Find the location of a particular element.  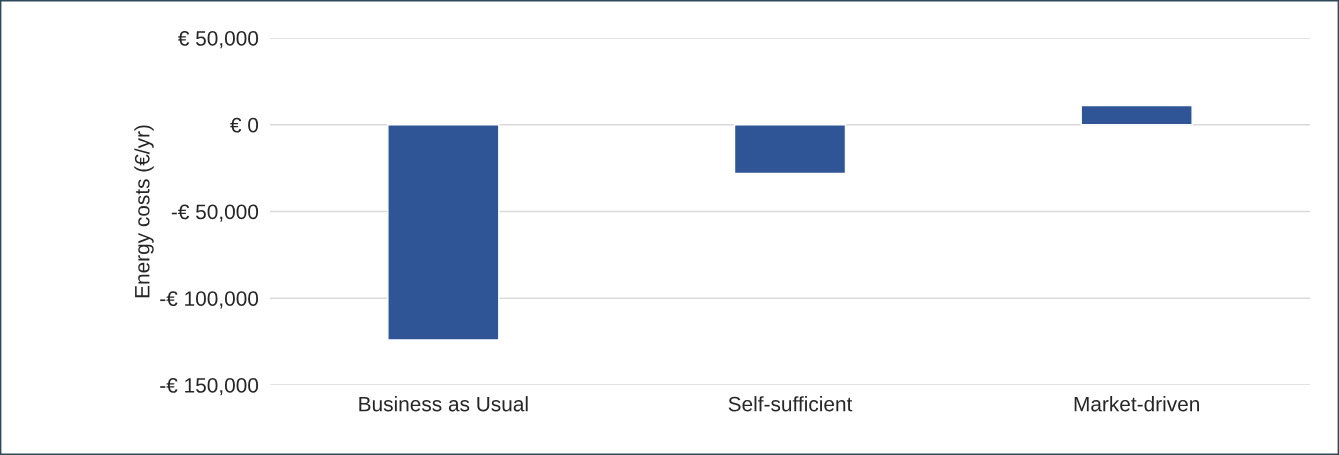

y-axis-title: Energy costs (€/yr) is located at coordinates (144, 211).